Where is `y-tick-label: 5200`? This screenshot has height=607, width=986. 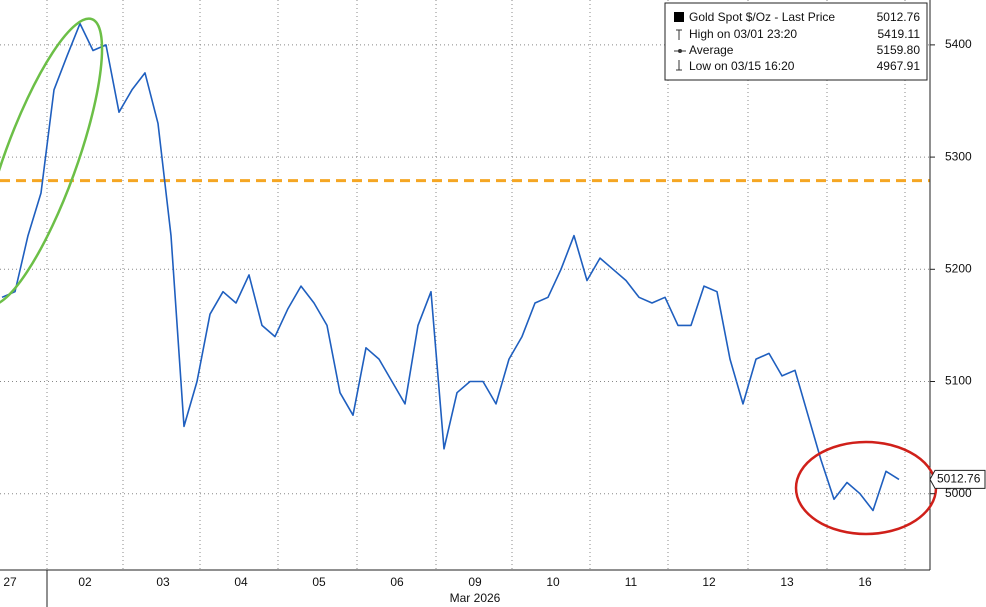
y-tick-label: 5200 is located at coordinates (958, 268).